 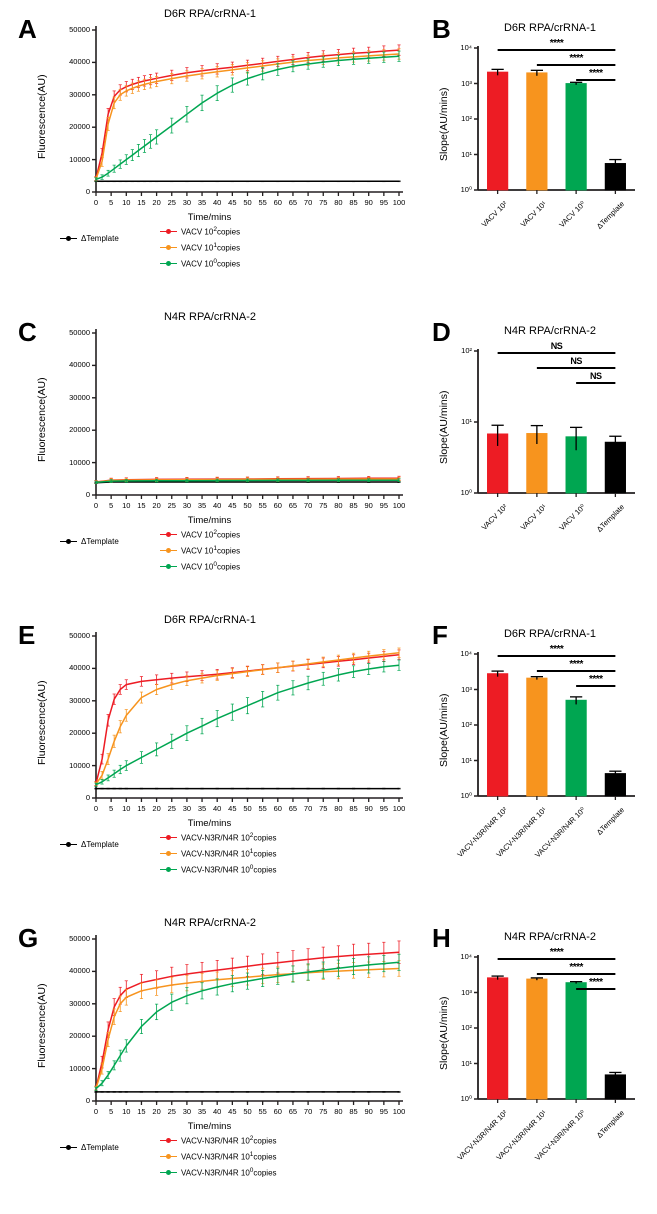 I want to click on y-tick-label: 10³, so click(x=466, y=992).